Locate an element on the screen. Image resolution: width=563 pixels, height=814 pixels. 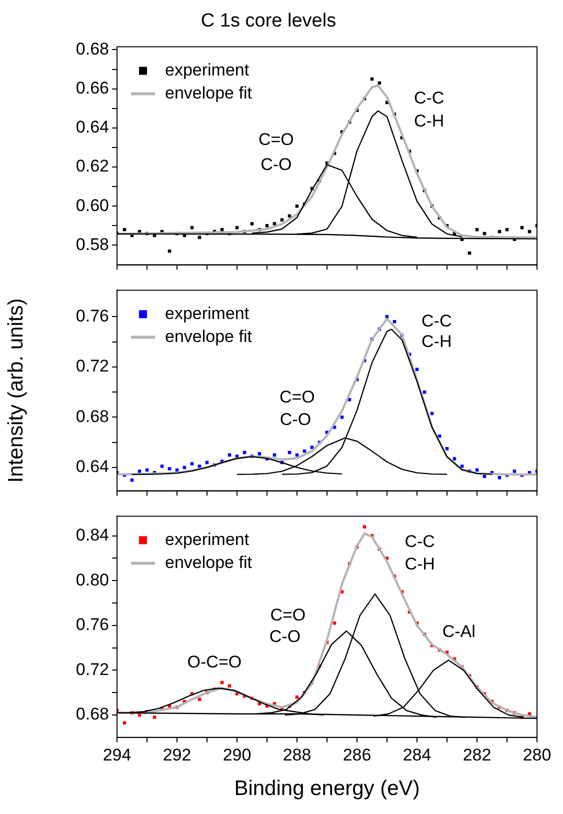
x-tick-label: 286 is located at coordinates (357, 754).